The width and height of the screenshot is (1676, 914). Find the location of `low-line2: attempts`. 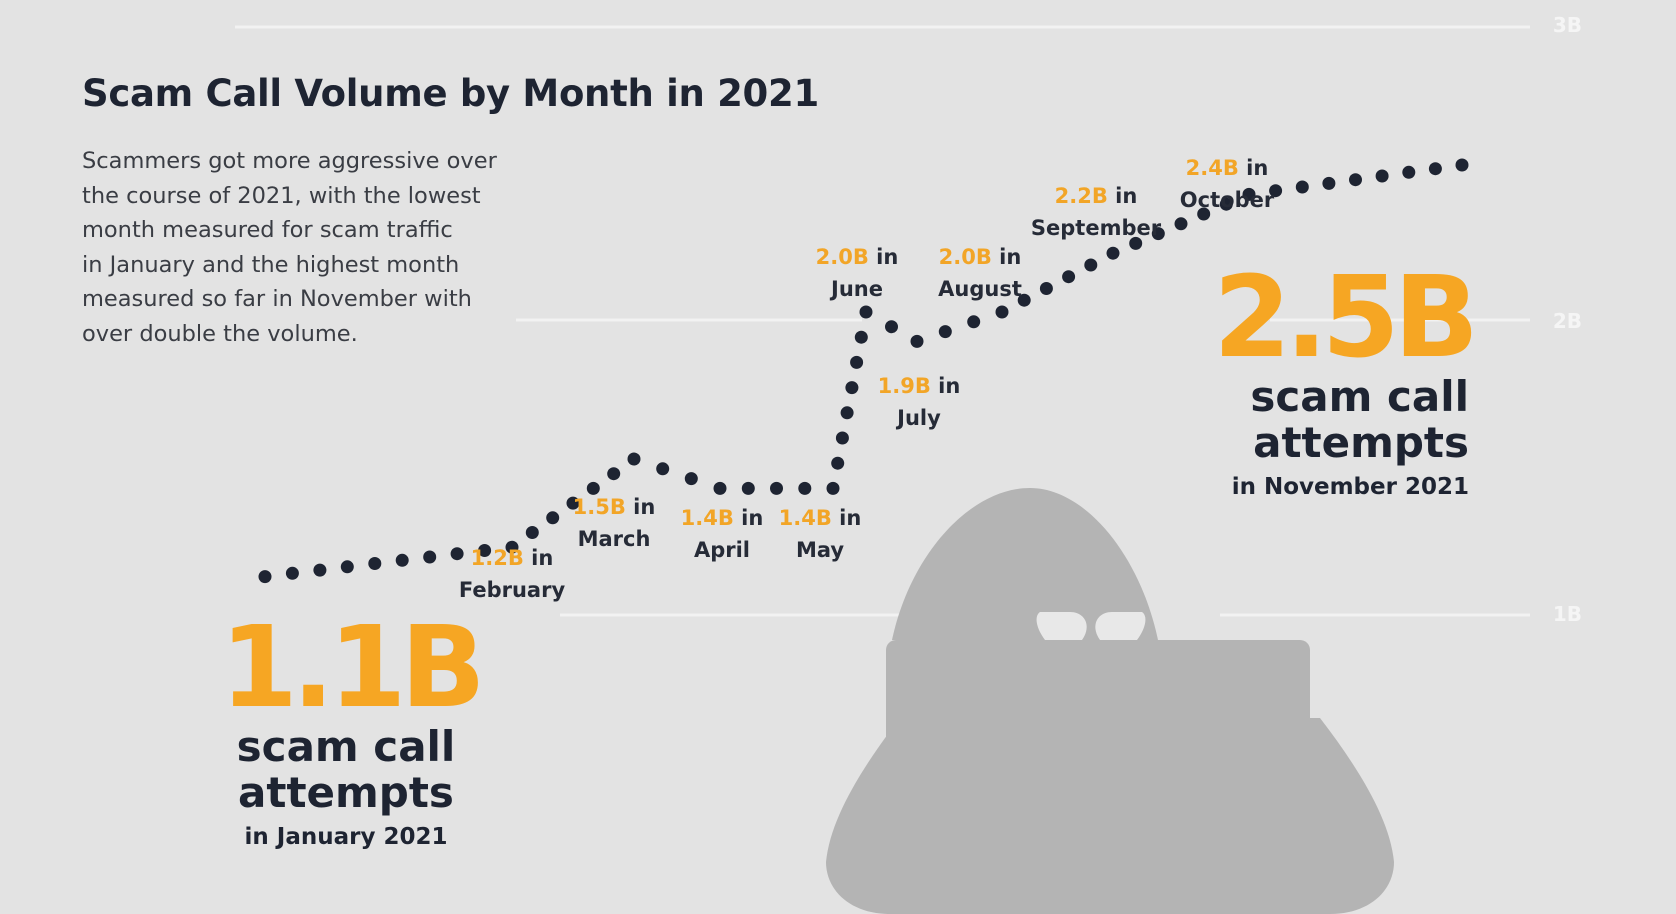

low-line2: attempts is located at coordinates (346, 792).